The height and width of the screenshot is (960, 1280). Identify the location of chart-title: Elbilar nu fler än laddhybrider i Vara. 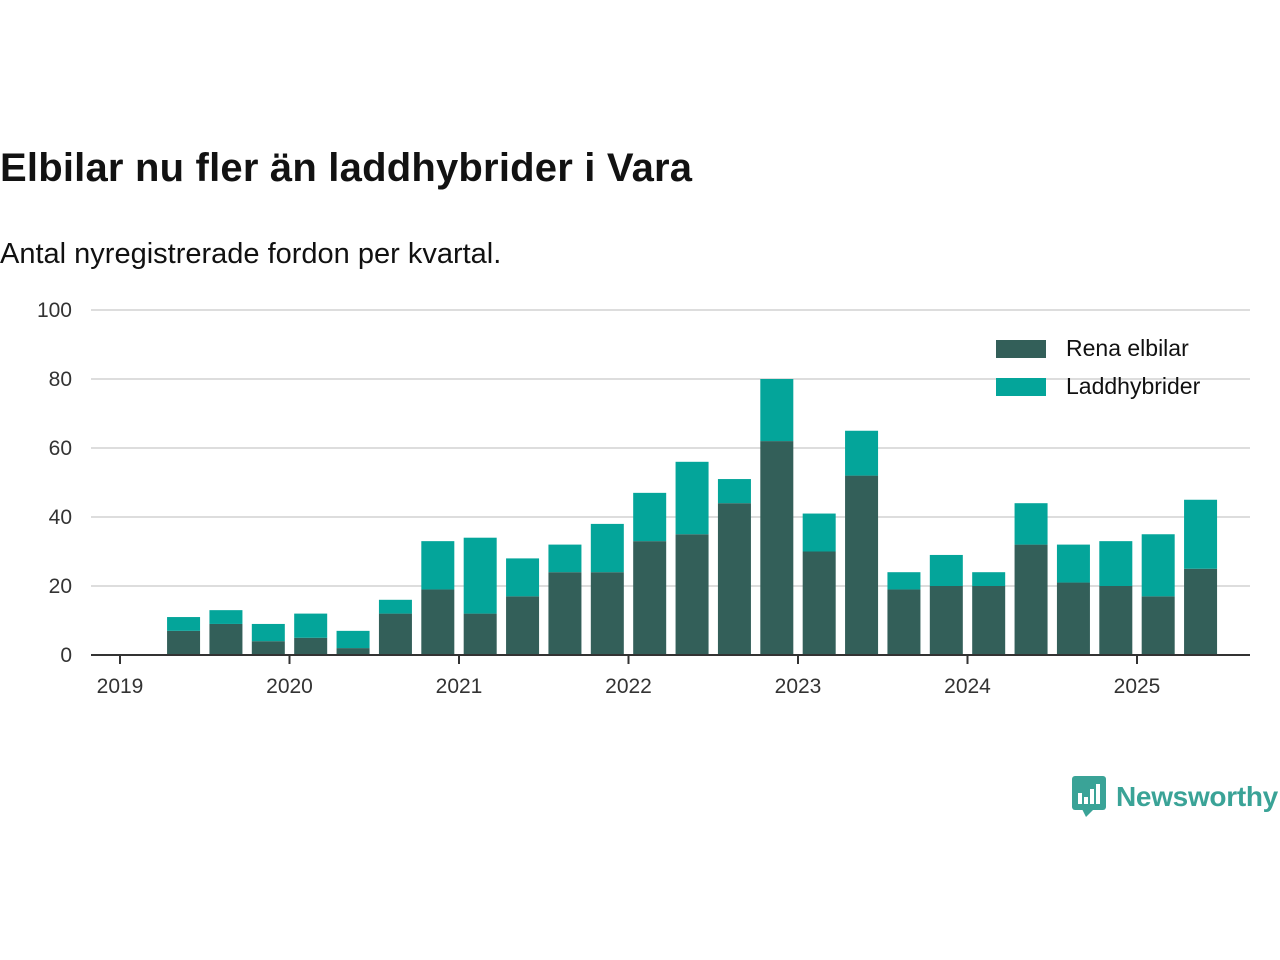
(346, 168).